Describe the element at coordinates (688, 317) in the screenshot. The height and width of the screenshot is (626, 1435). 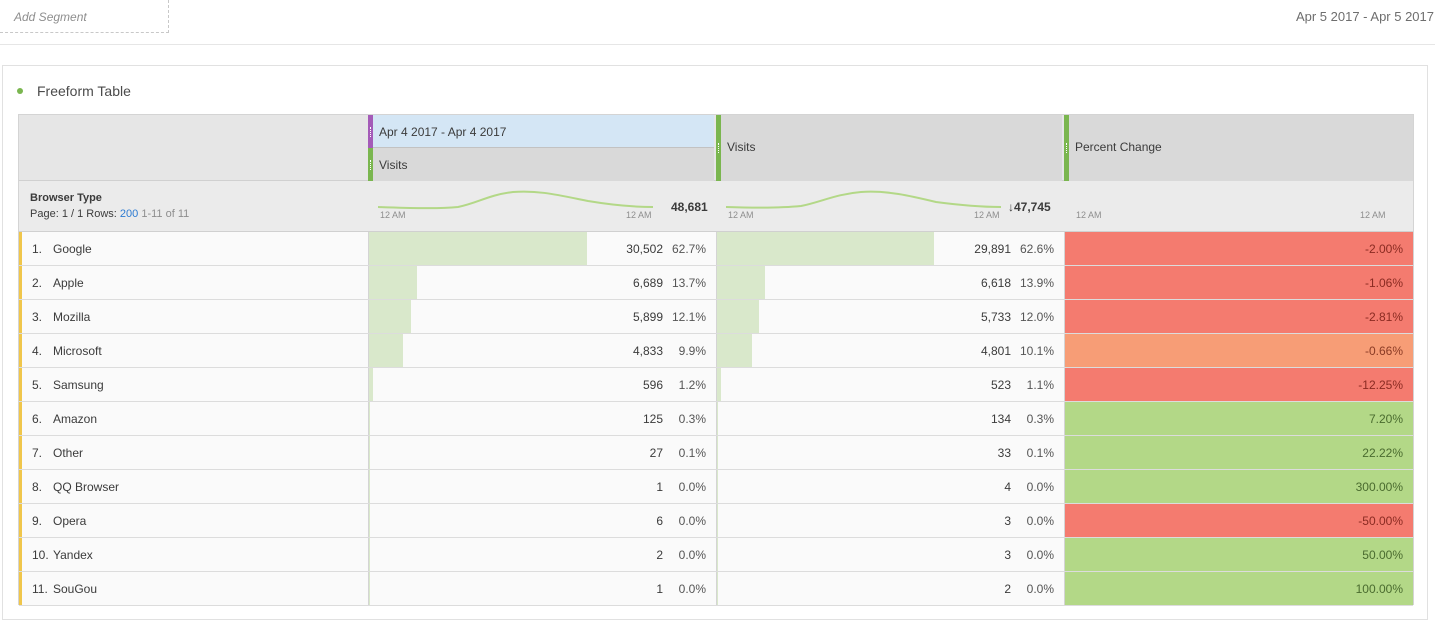
I see `metric-percent-1: 12.1%` at that location.